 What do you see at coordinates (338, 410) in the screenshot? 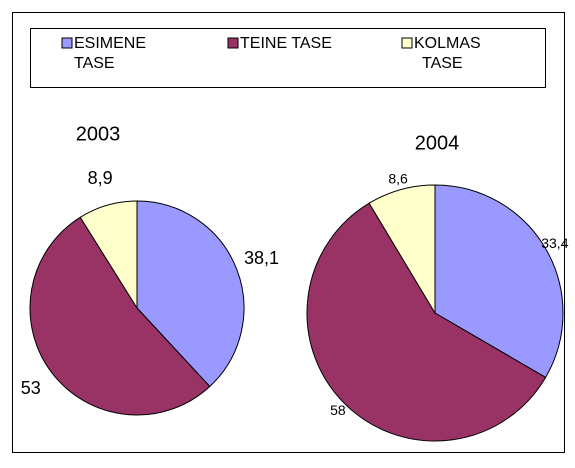
I see `data-label: 58` at bounding box center [338, 410].